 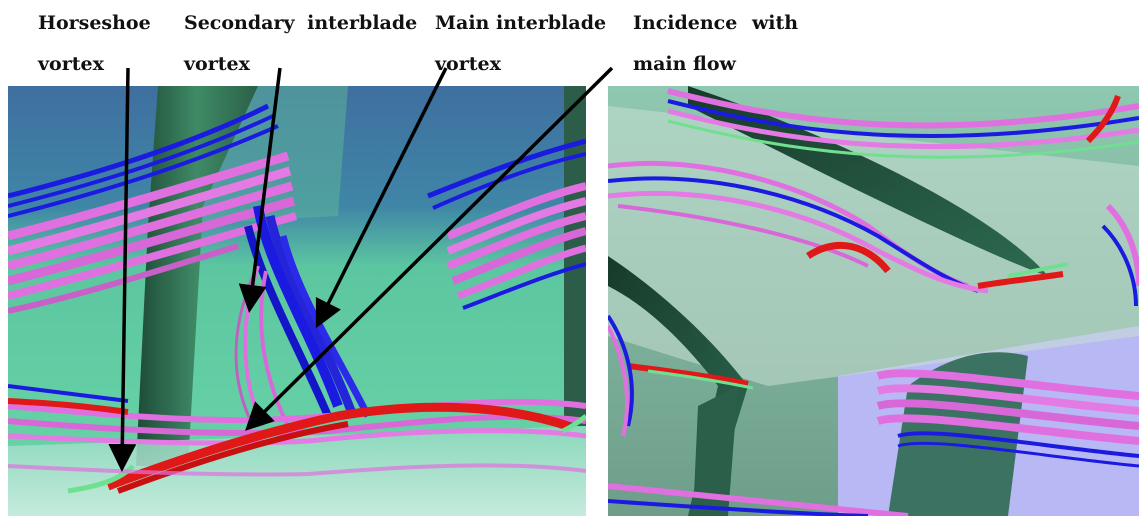 I want to click on blade-column, so click(x=197, y=276).